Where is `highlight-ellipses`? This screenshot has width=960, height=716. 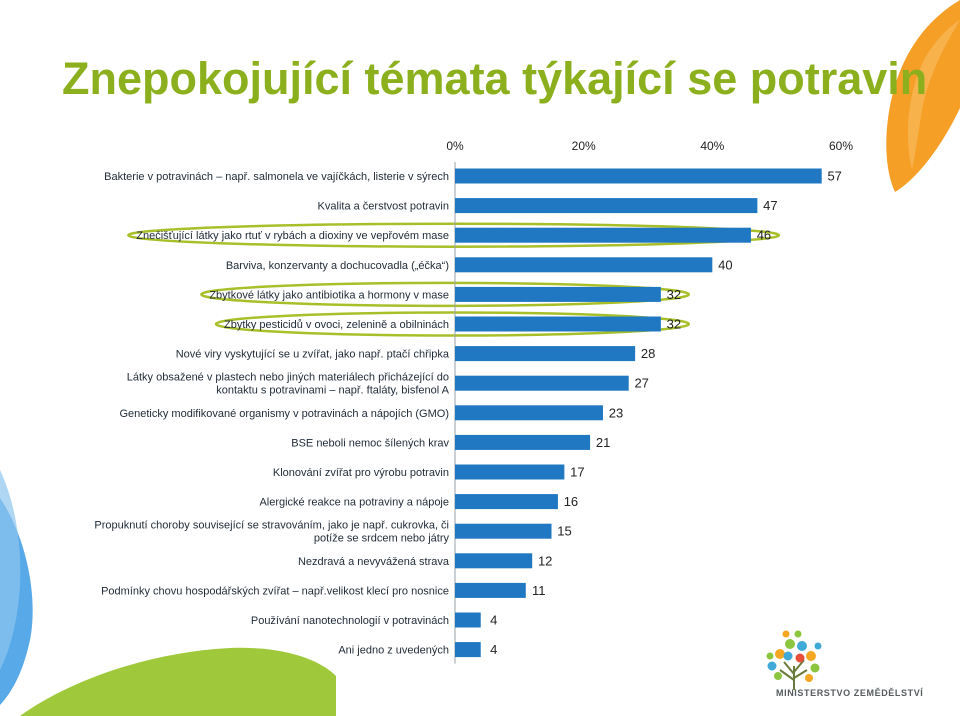 highlight-ellipses is located at coordinates (454, 279).